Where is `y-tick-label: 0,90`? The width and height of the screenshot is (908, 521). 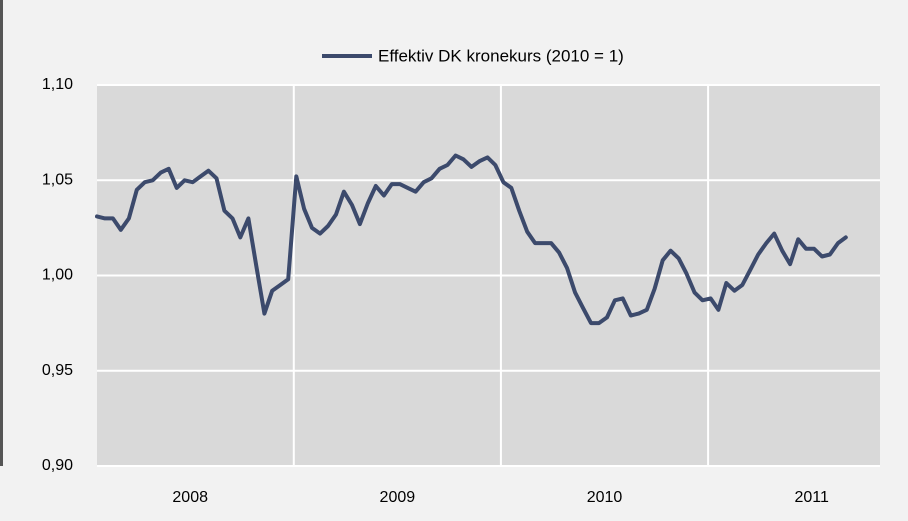 y-tick-label: 0,90 is located at coordinates (57, 465).